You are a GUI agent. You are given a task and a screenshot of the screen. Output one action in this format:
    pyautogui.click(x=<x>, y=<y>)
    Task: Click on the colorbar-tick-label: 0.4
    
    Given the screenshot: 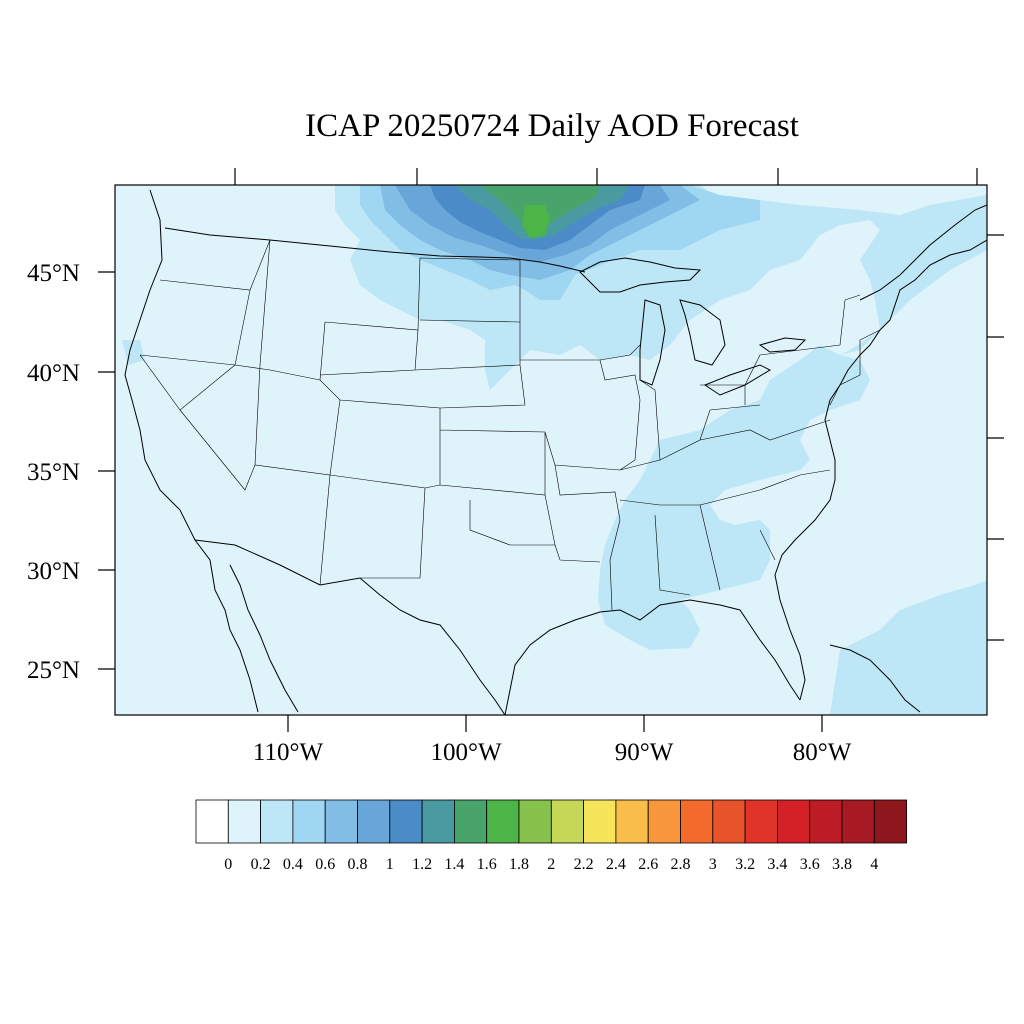 What is the action you would take?
    pyautogui.click(x=293, y=864)
    